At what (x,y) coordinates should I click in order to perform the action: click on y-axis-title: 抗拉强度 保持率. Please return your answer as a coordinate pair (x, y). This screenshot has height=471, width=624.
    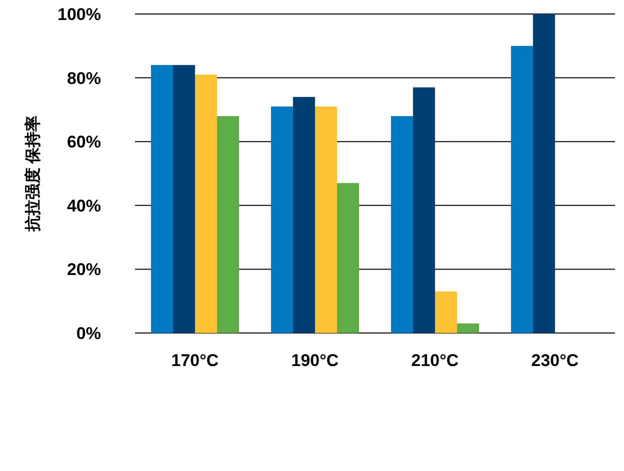
    Looking at the image, I should click on (32, 174).